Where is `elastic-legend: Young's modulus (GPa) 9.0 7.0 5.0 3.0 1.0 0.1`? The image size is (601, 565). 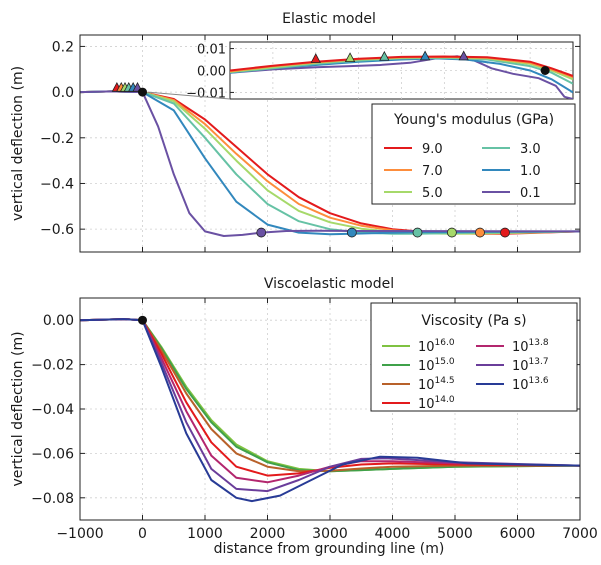
elastic-legend: Young's modulus (GPa) 9.0 7.0 5.0 3.0 1.0 0.1 is located at coordinates (473, 154).